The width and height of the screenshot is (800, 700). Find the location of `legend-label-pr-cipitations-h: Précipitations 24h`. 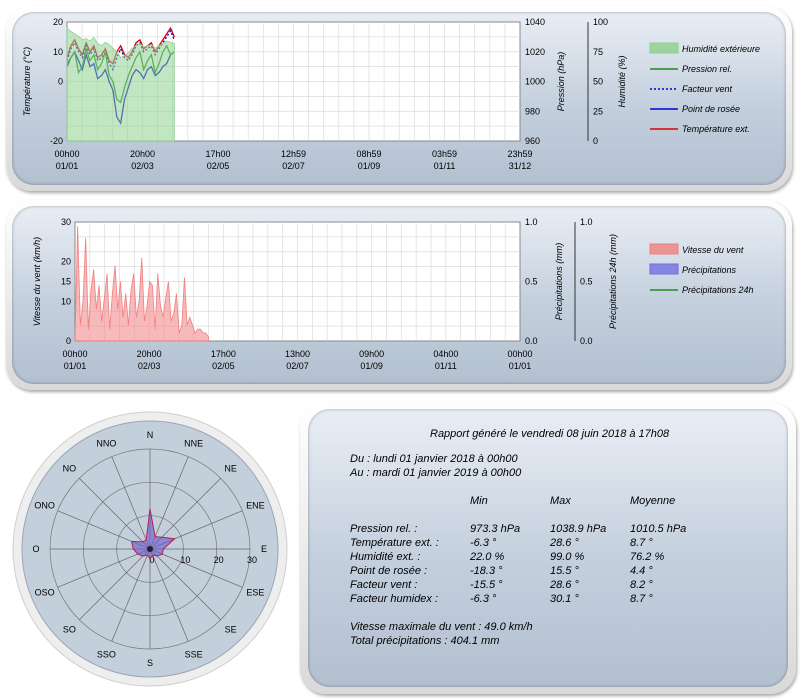

legend-label-pr-cipitations-h: Précipitations 24h is located at coordinates (718, 290).